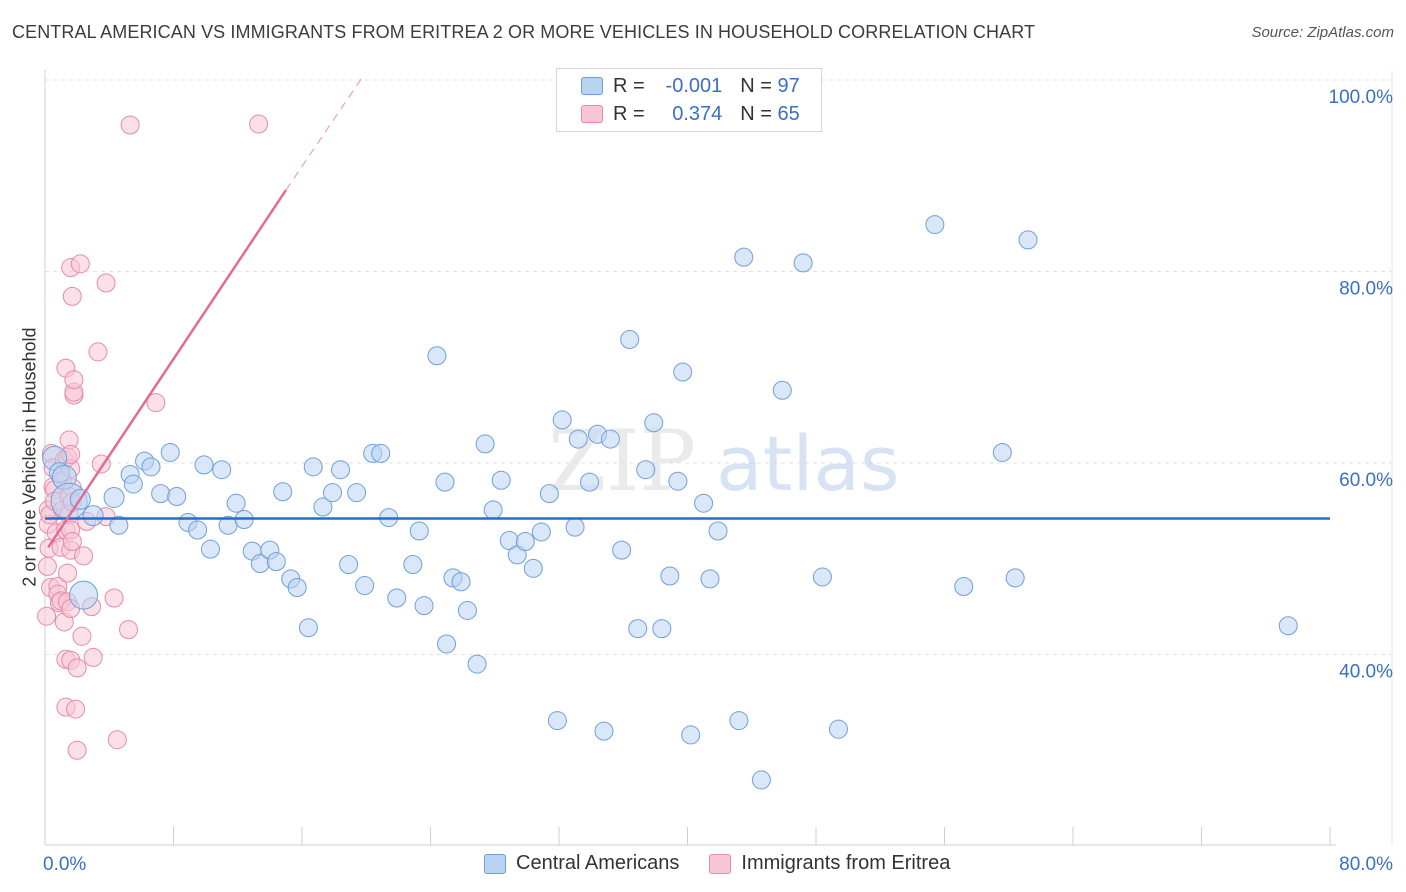 The width and height of the screenshot is (1406, 892). Describe the element at coordinates (29, 457) in the screenshot. I see `y-axis-label: 2 or more Vehicles in Household` at that location.